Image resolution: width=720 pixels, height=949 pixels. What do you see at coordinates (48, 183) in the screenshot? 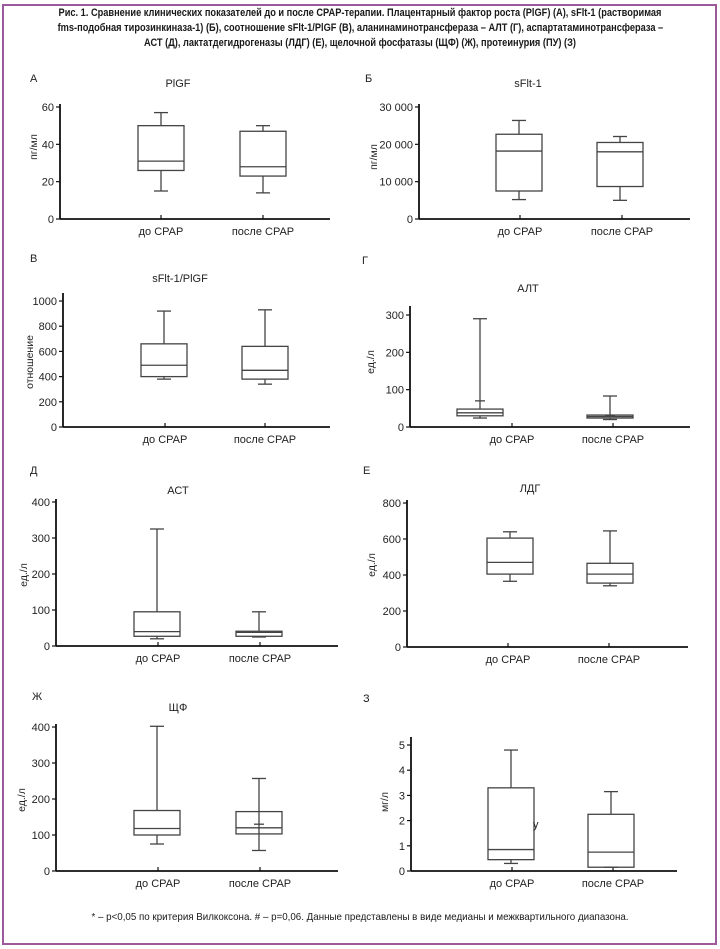
I see `y-tick-label: 20` at bounding box center [48, 183].